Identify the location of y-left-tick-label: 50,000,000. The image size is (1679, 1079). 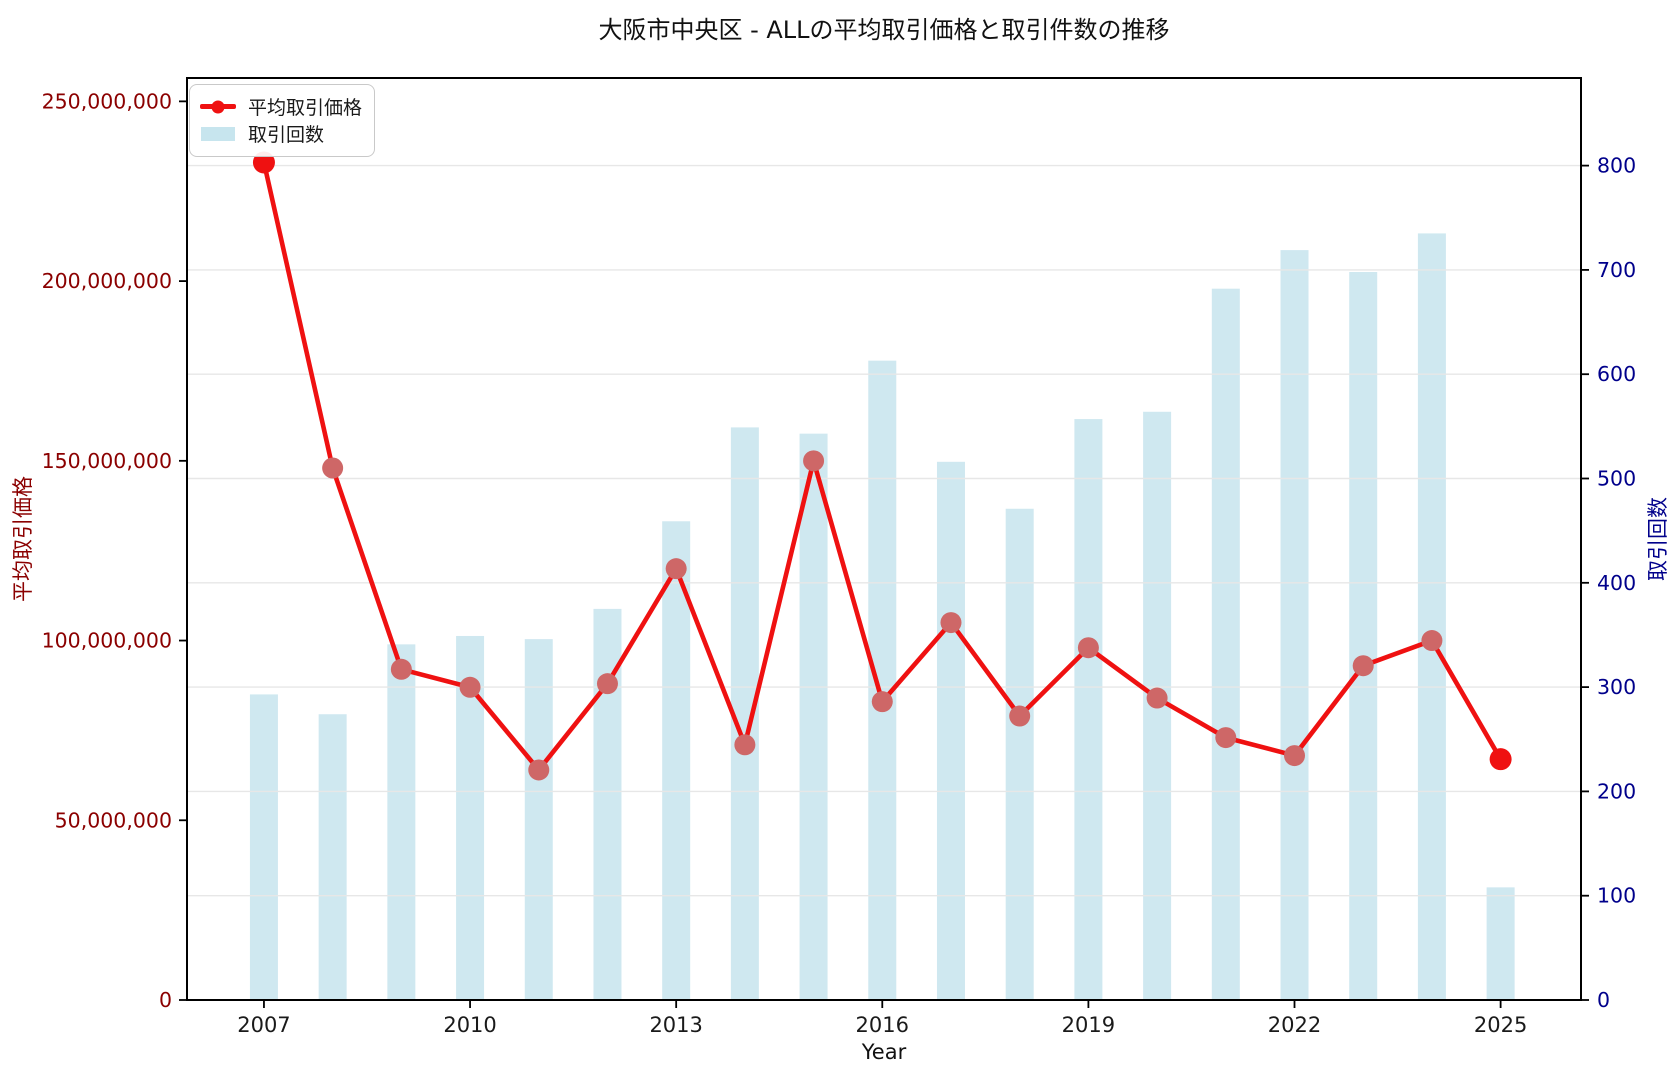
(113, 820).